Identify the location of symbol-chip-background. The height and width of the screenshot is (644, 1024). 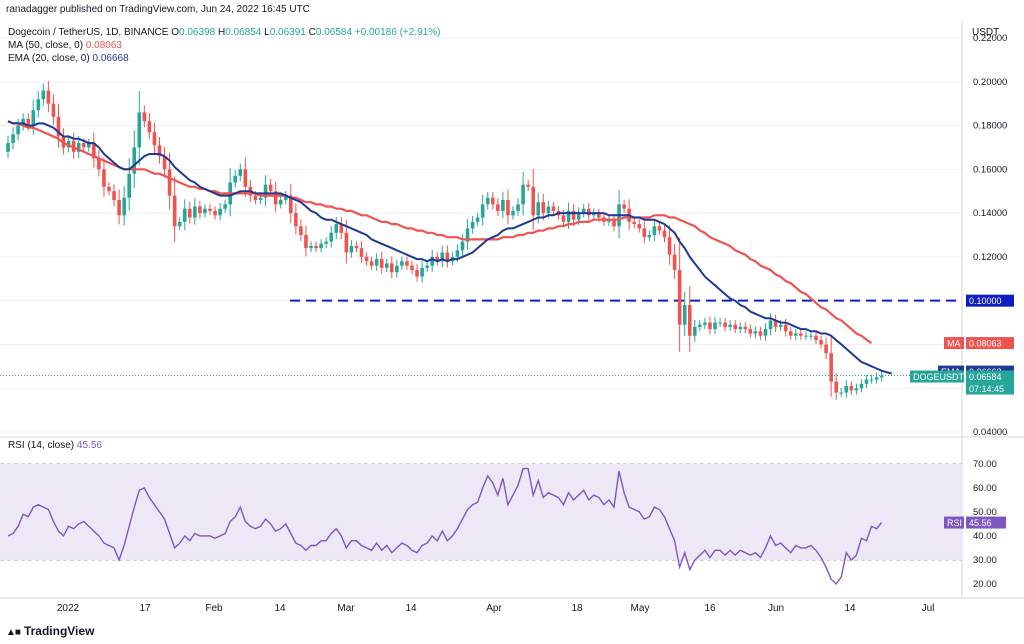
(937, 376).